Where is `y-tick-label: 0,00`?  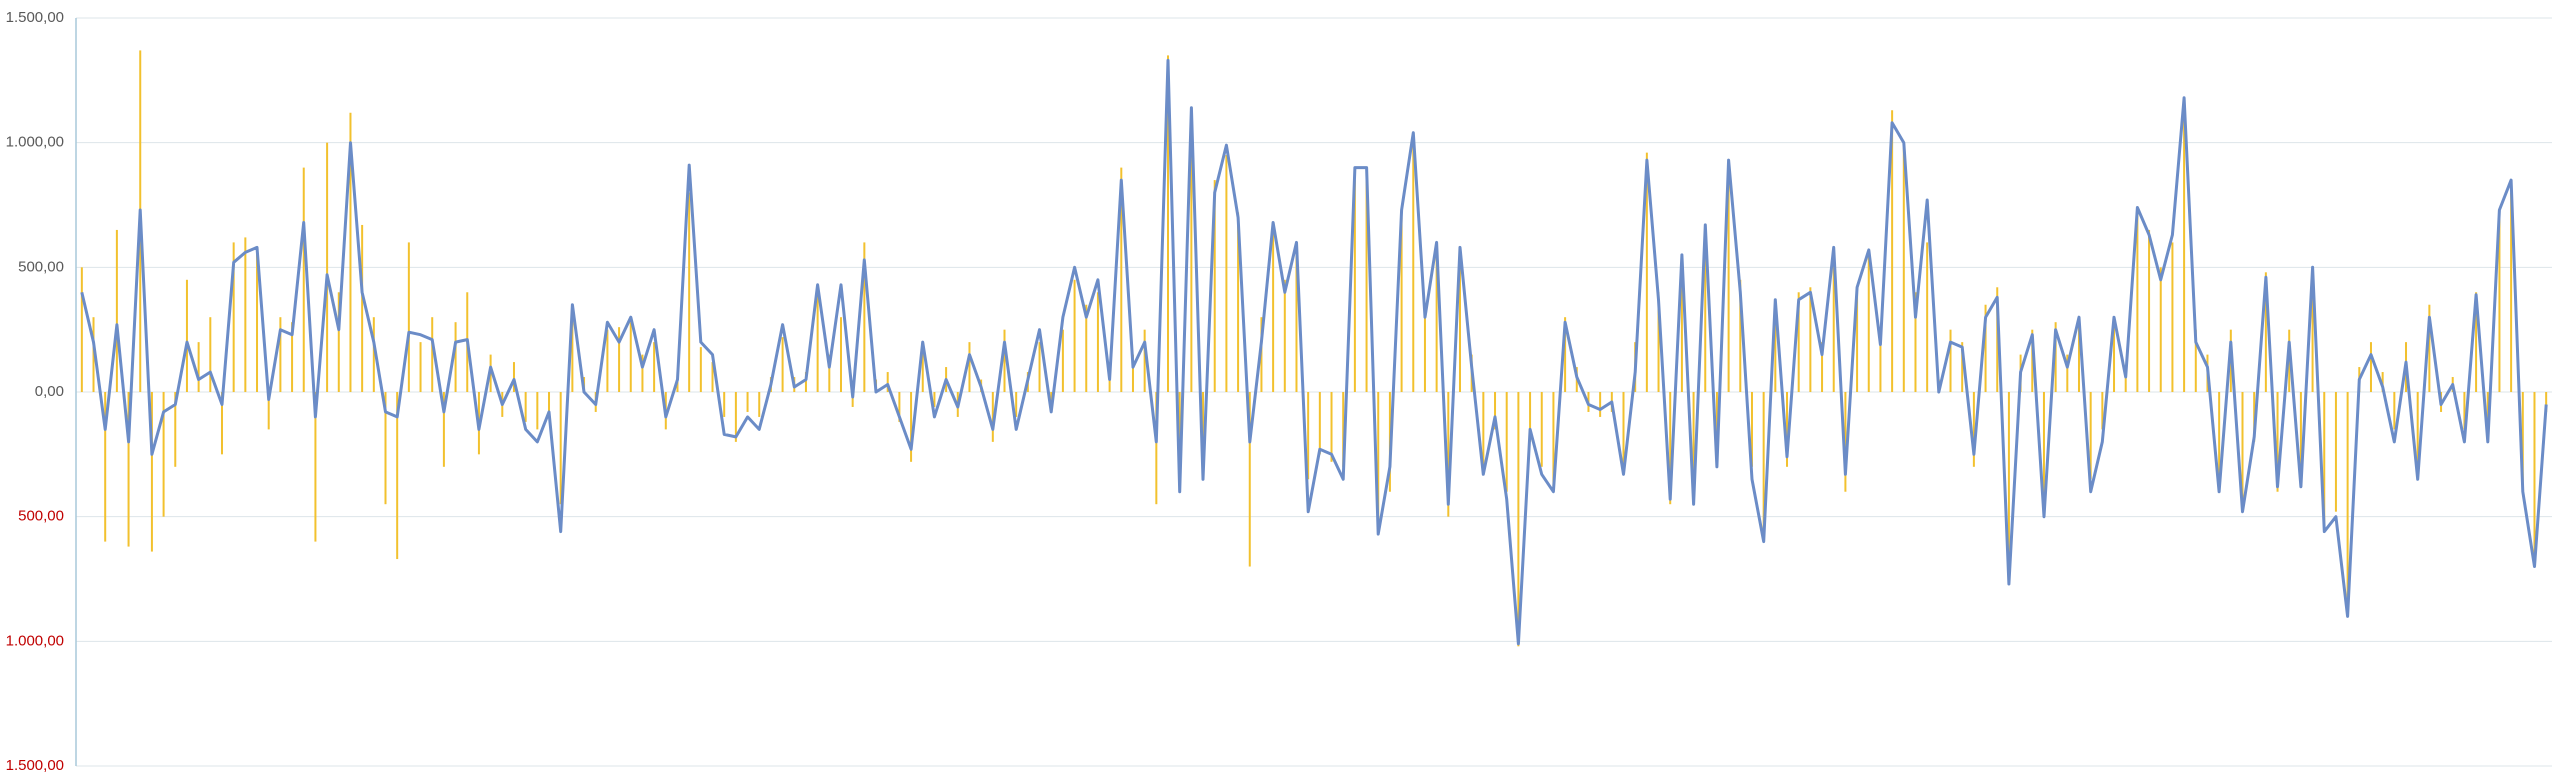
y-tick-label: 0,00 is located at coordinates (49, 391).